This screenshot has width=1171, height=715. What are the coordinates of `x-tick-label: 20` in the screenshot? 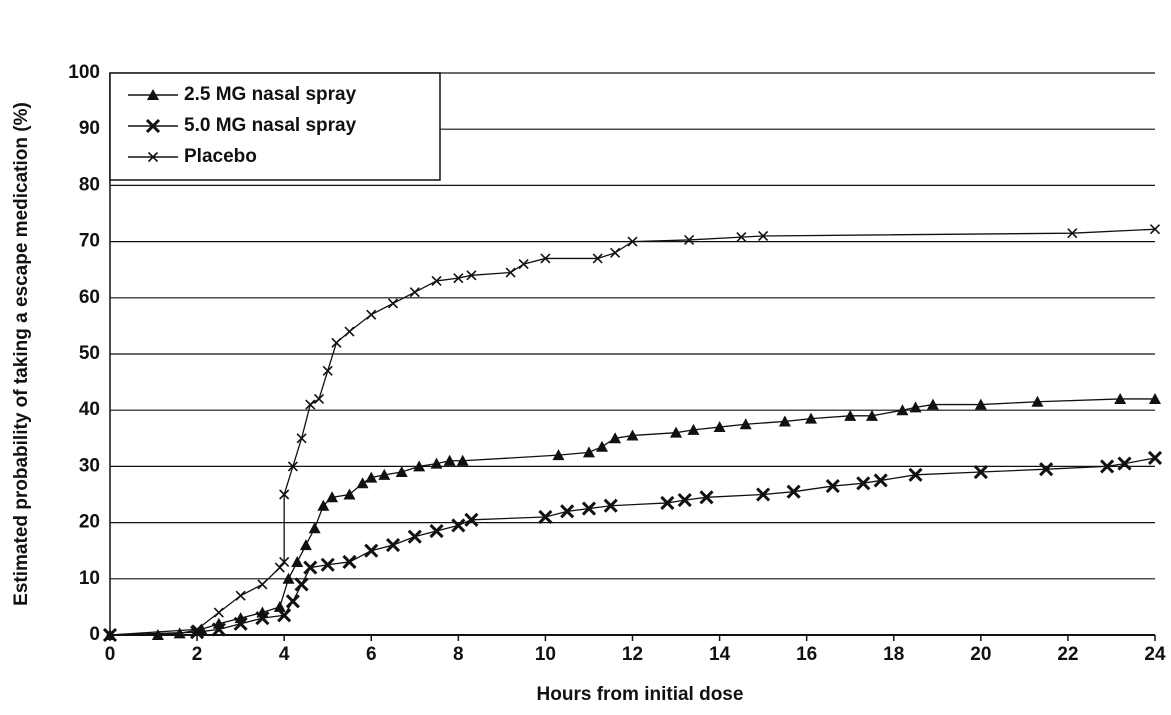 It's located at (980, 654).